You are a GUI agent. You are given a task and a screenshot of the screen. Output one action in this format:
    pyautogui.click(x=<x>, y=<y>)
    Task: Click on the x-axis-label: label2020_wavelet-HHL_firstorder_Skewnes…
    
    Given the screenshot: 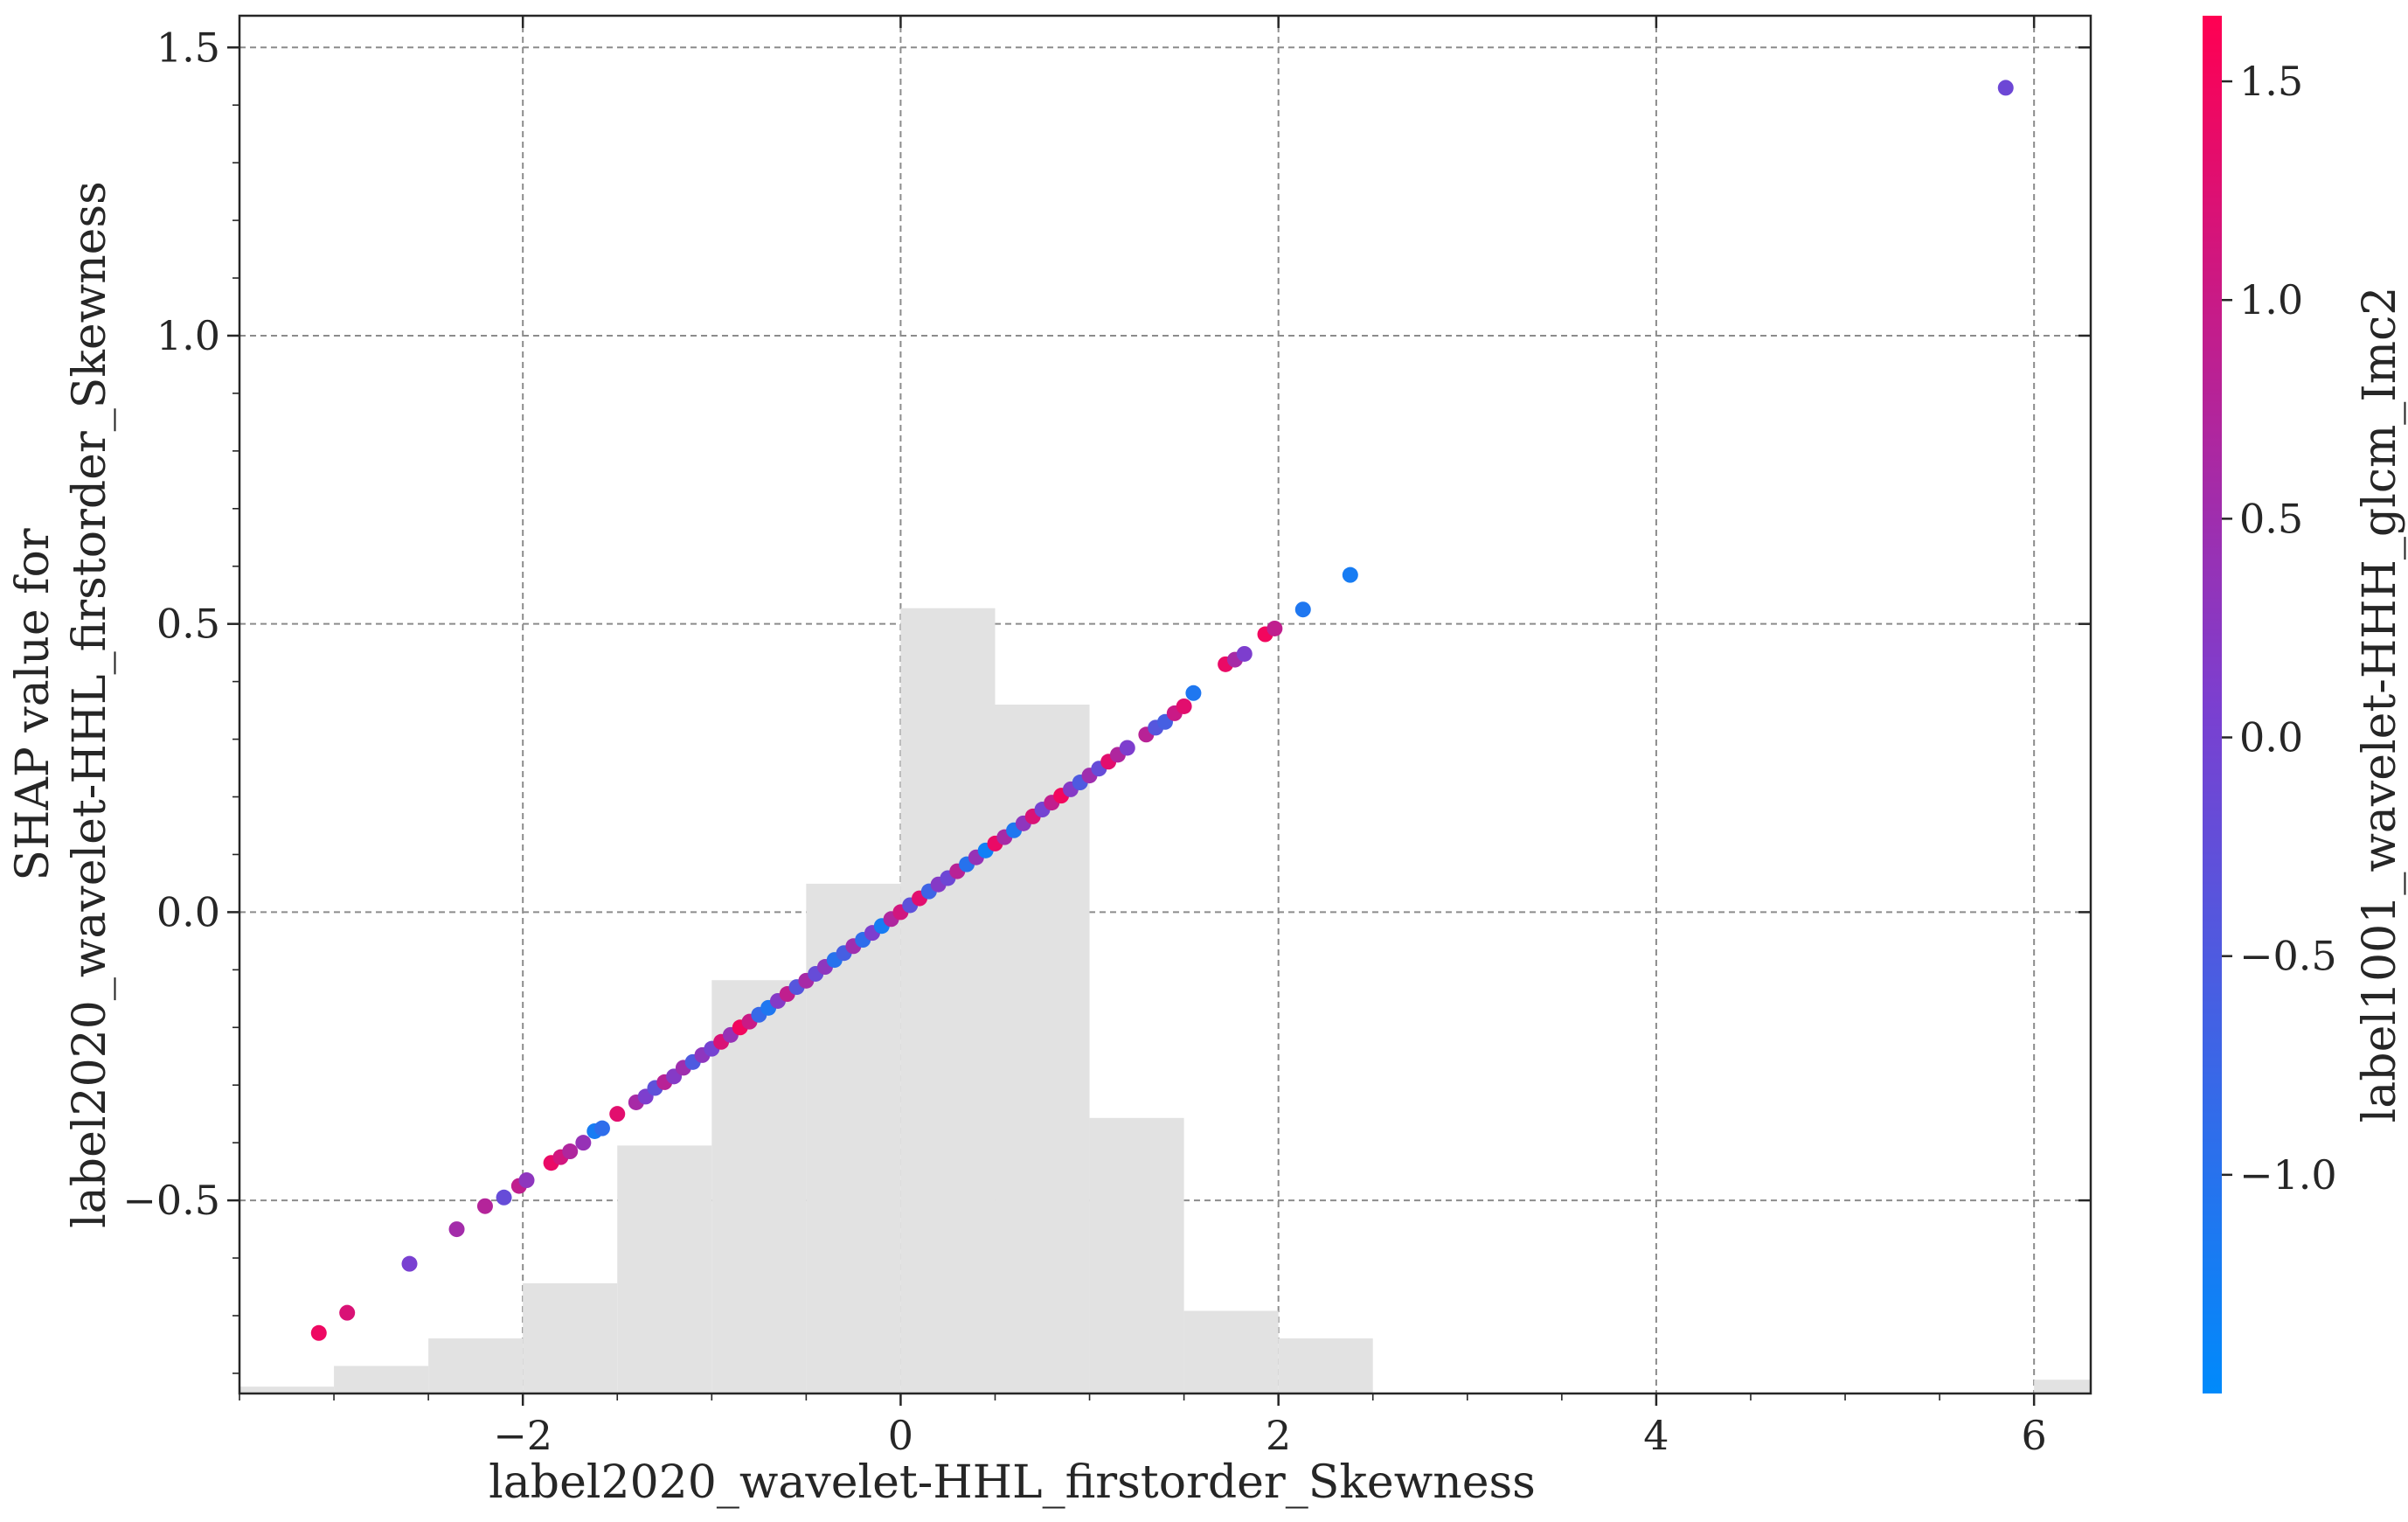 What is the action you would take?
    pyautogui.click(x=1012, y=1483)
    